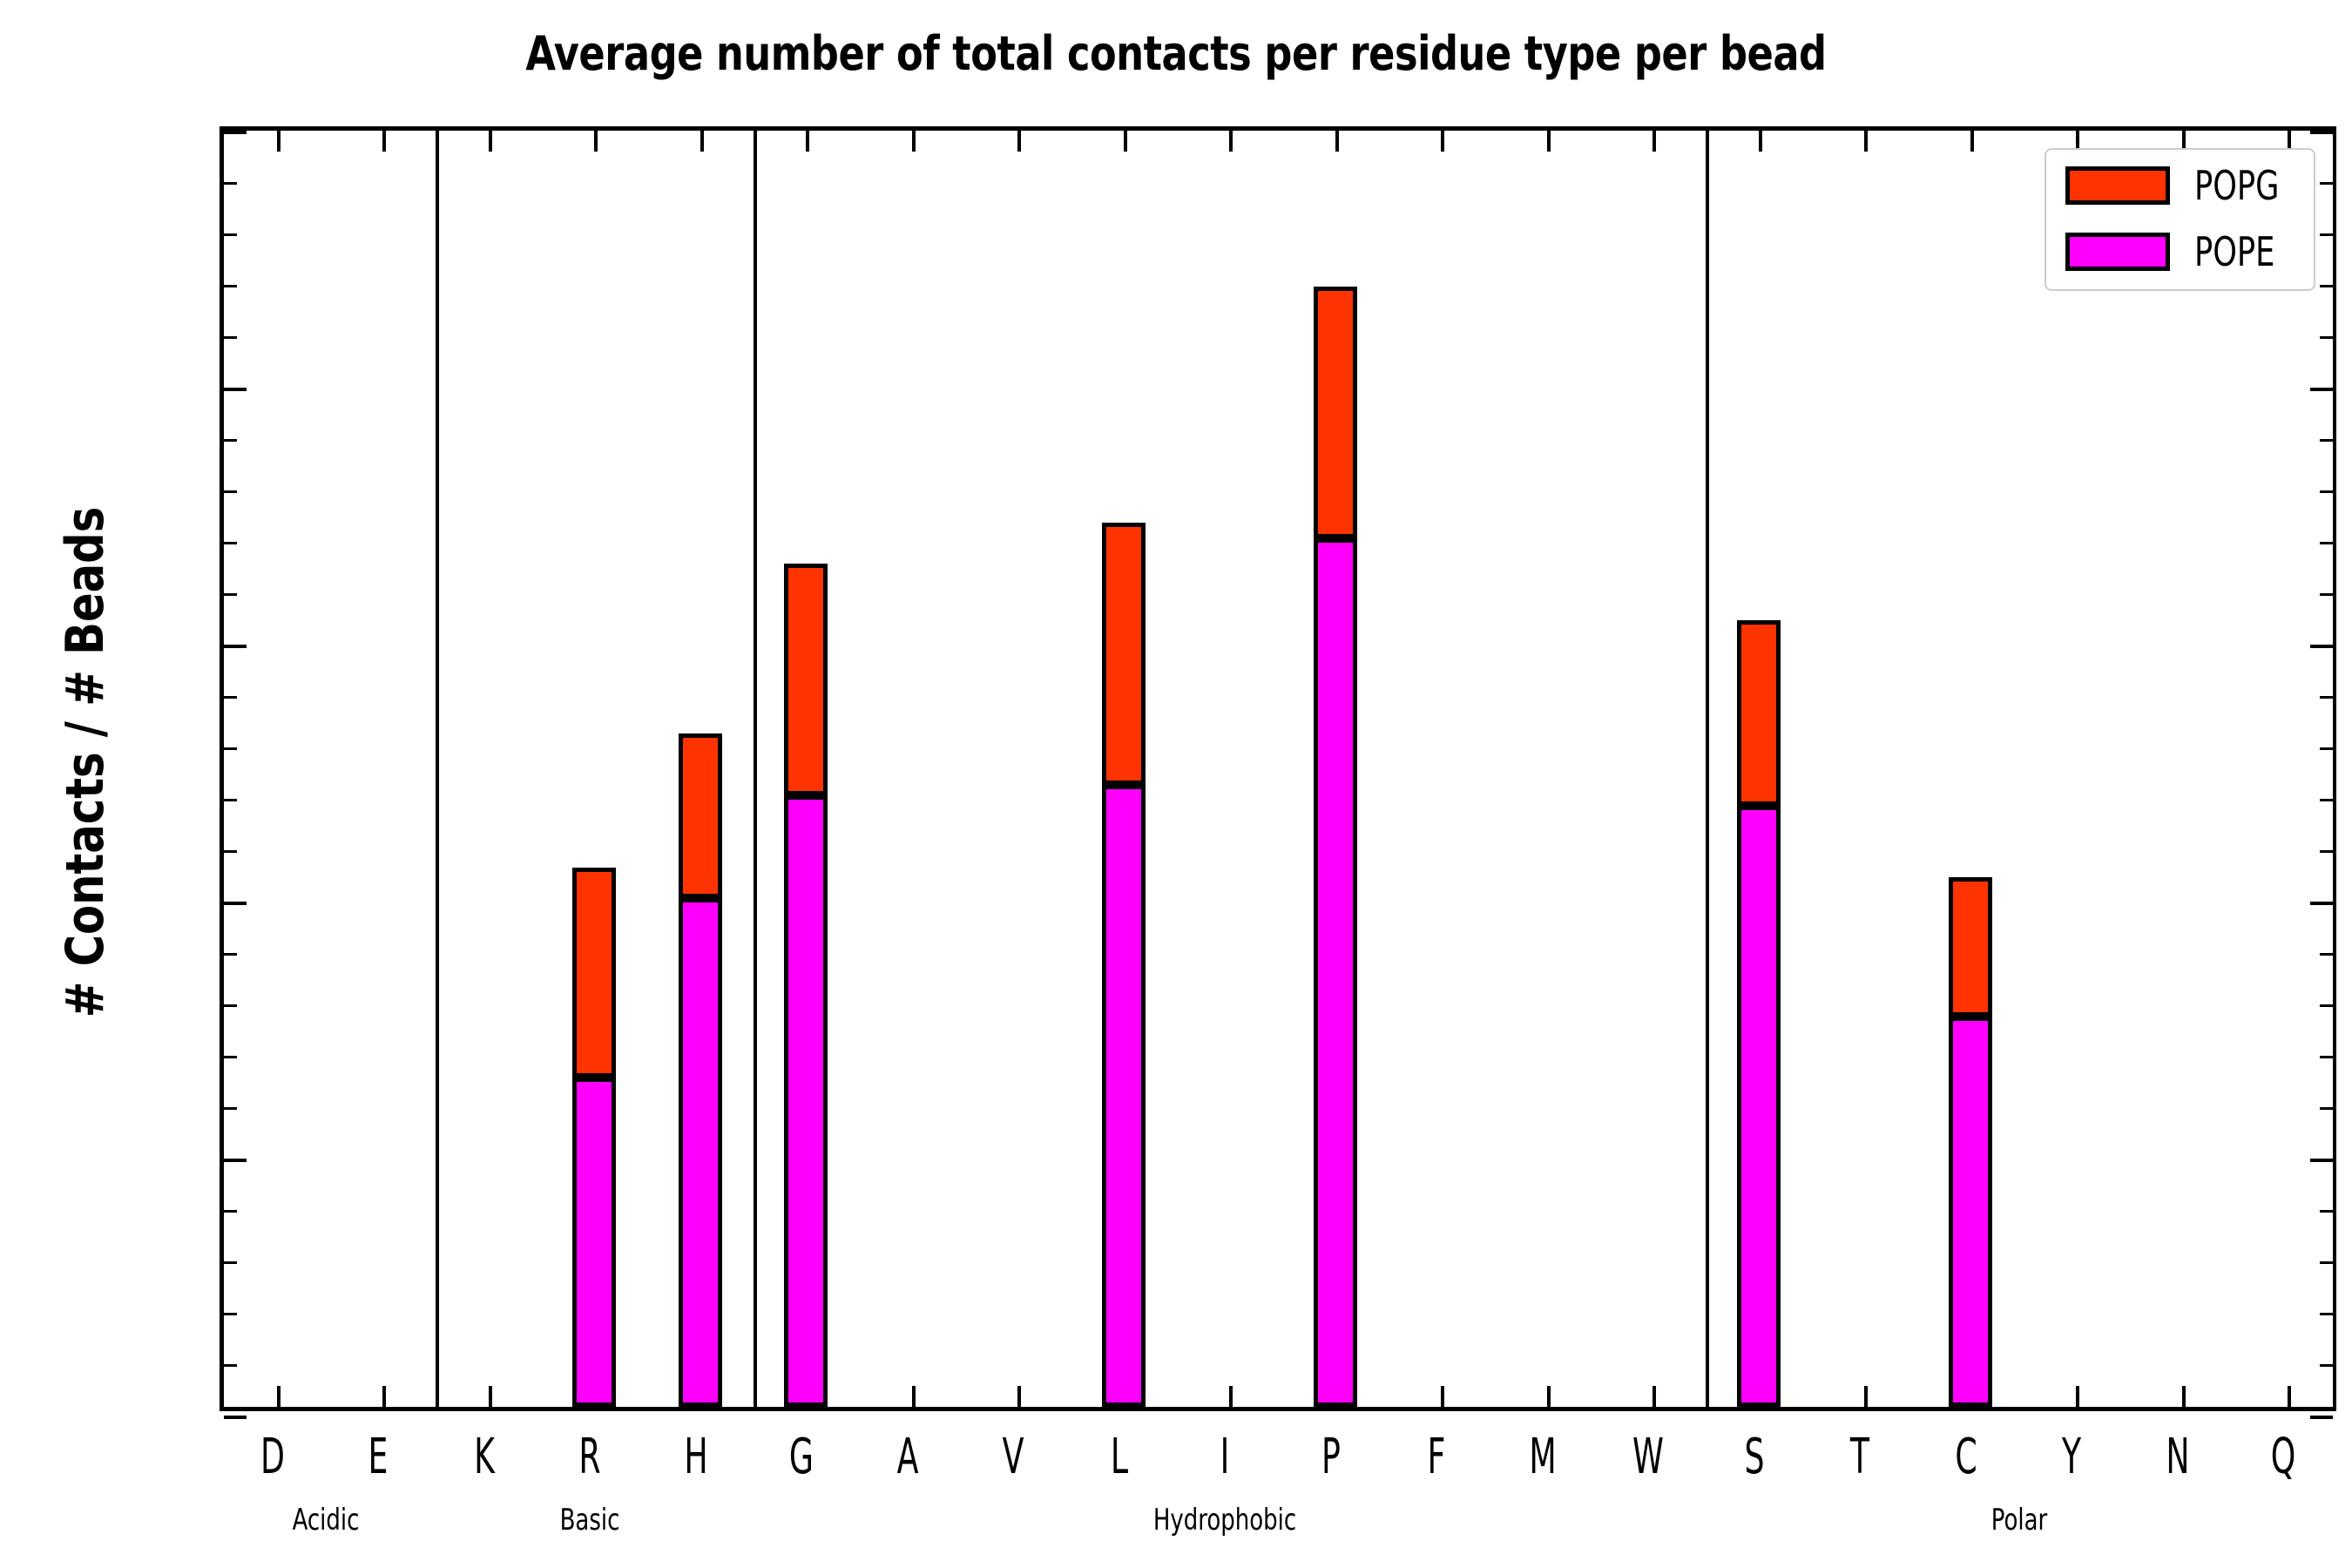 The width and height of the screenshot is (2352, 1568). Describe the element at coordinates (594, 764) in the screenshot. I see `bar-stack-r` at that location.